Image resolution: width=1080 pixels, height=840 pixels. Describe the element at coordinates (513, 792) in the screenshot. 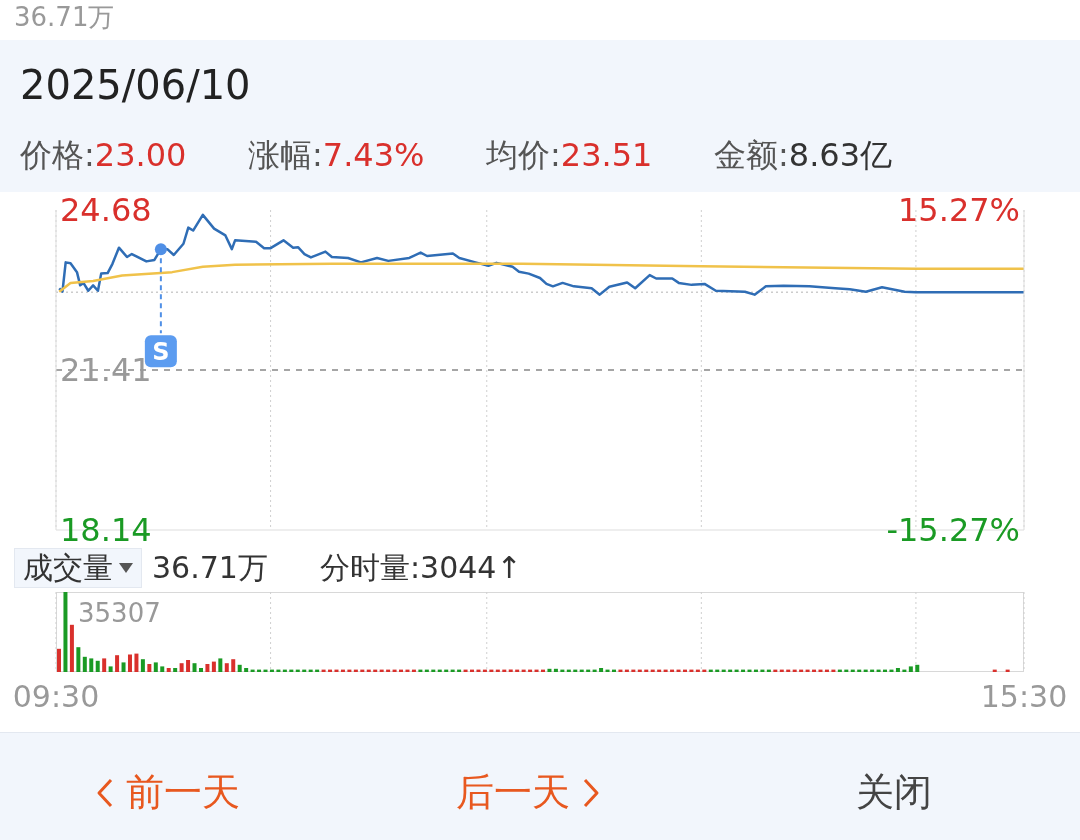

I see `text: 后一天` at that location.